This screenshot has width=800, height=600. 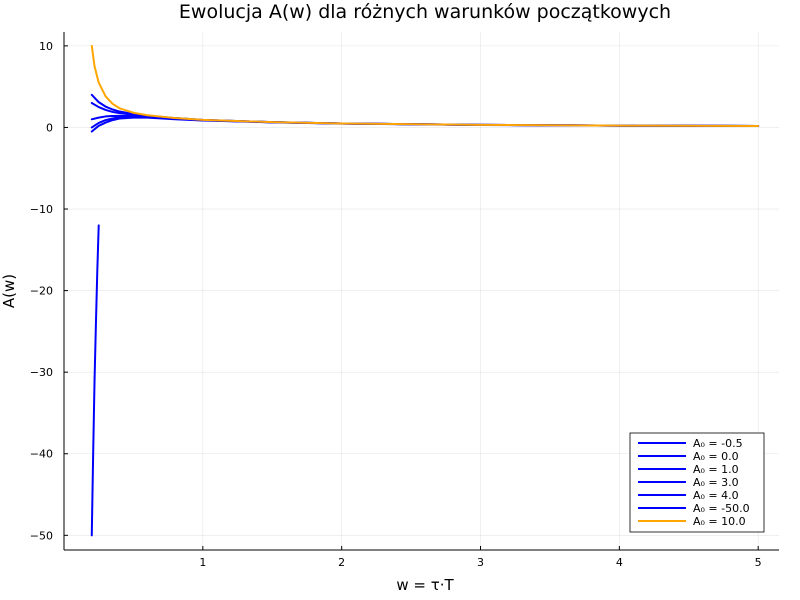 I want to click on x-axis-title: w = τ·T, so click(x=425, y=585).